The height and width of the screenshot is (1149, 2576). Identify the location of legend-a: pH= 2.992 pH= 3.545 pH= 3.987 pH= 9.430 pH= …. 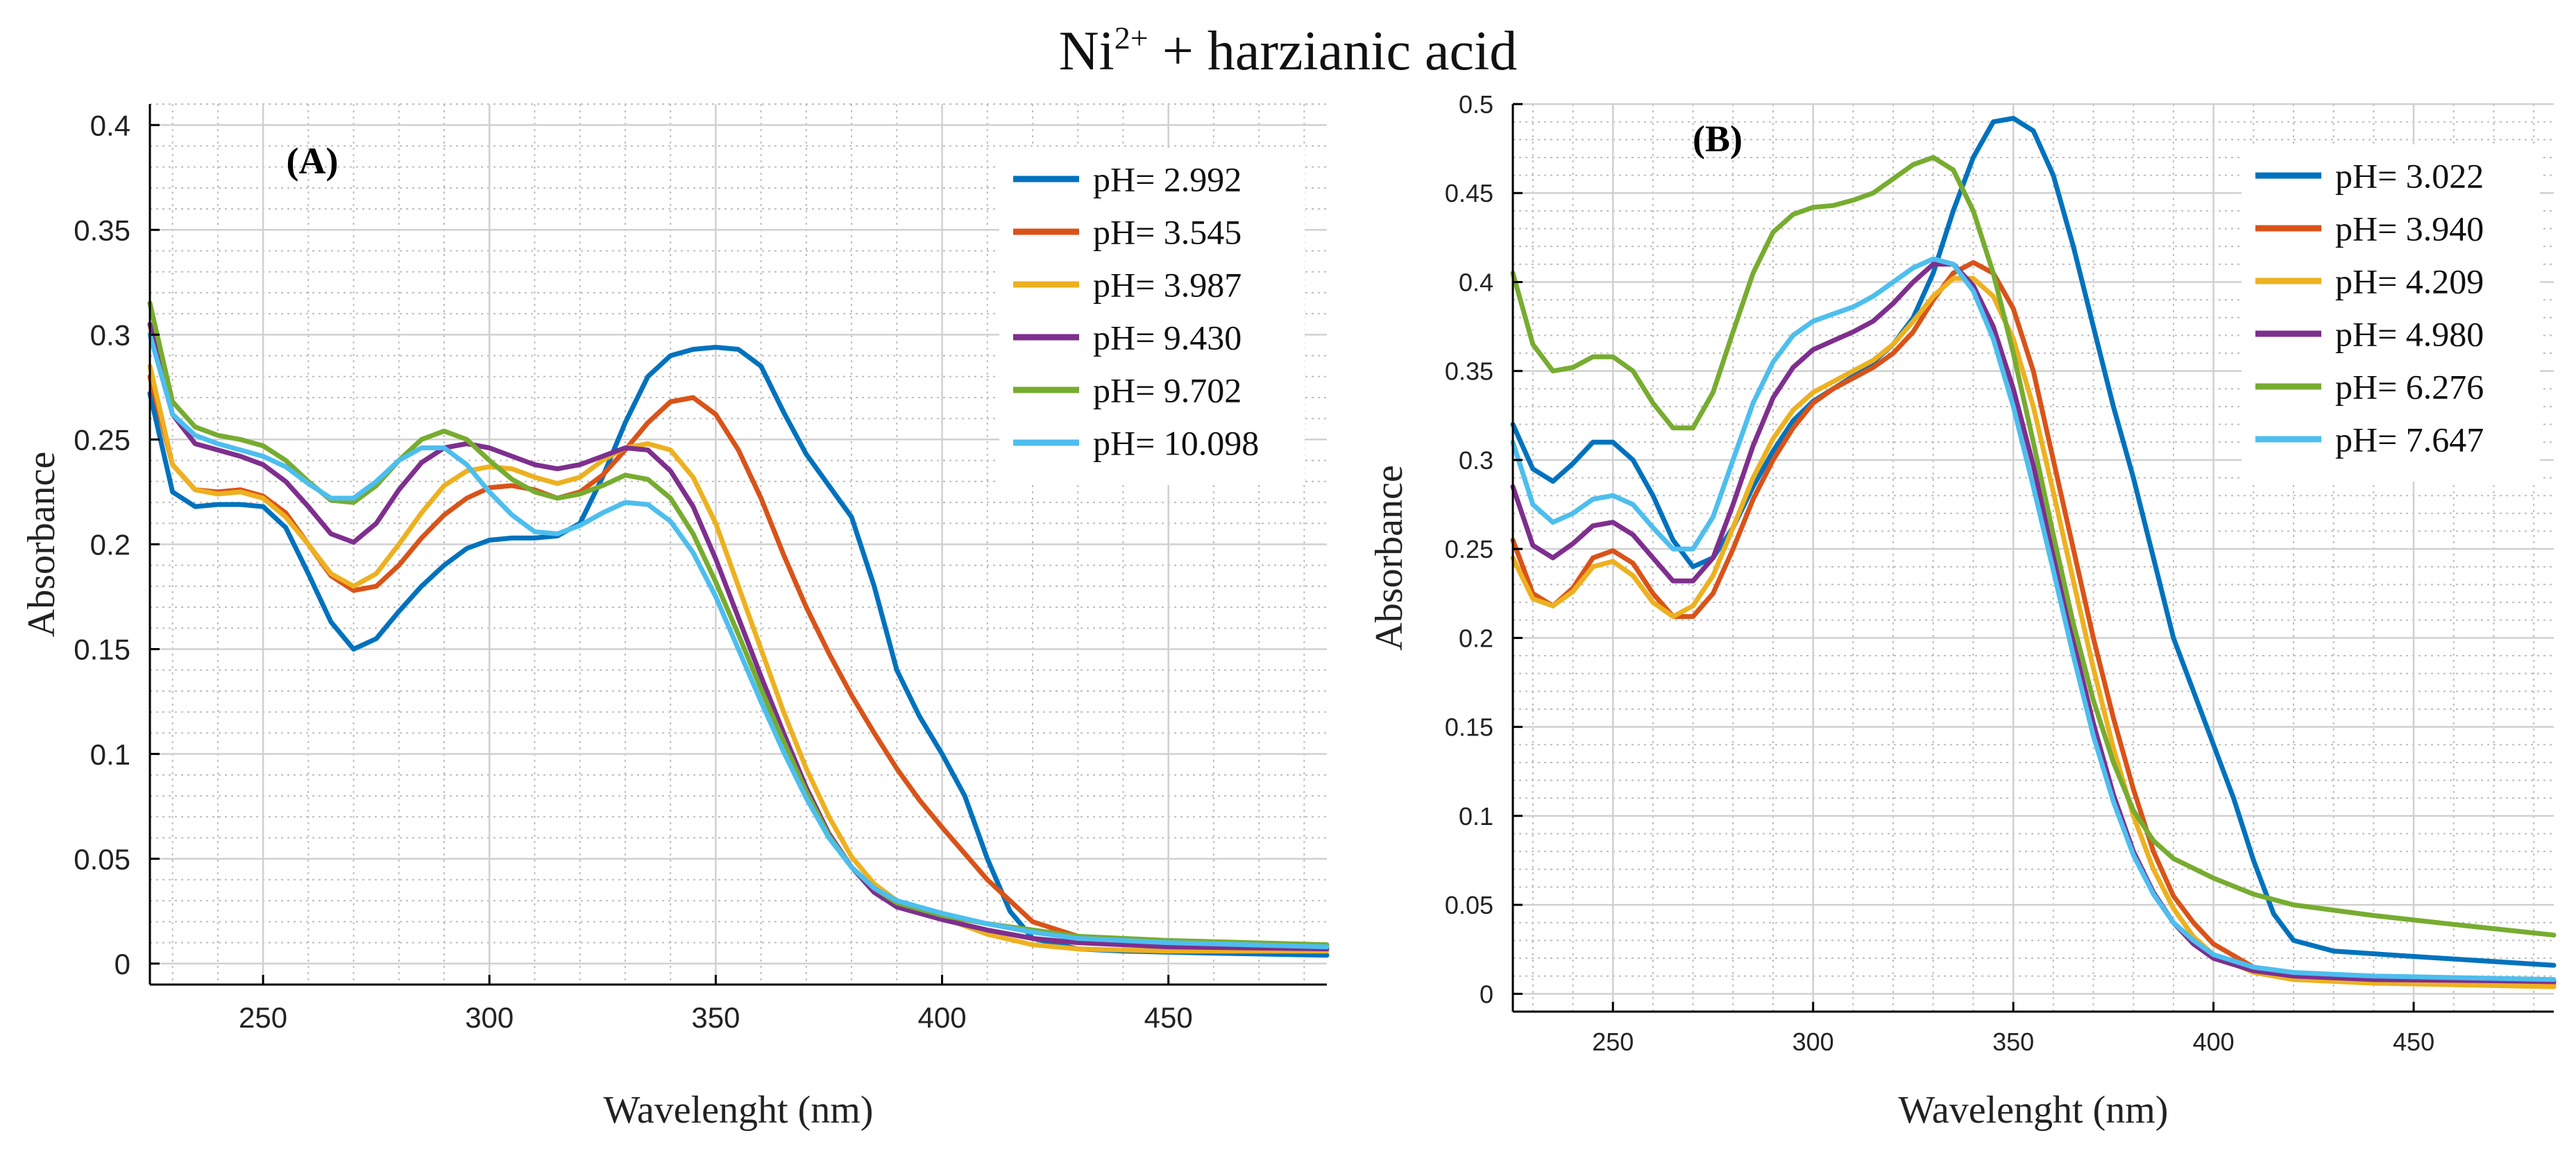
(1152, 316).